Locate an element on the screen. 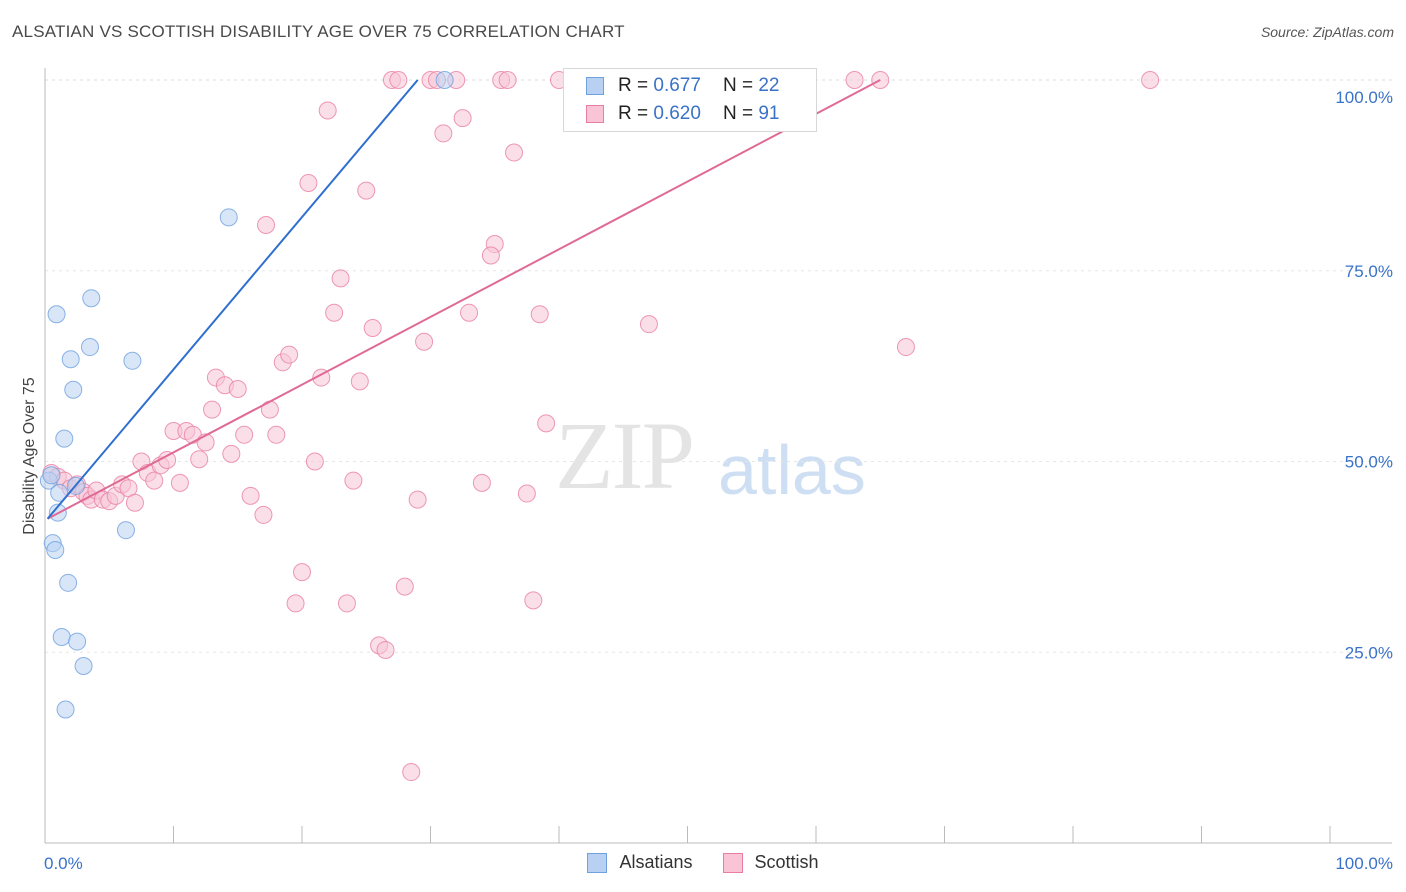 This screenshot has width=1406, height=892. correlation-legend: R = 0.677 N = 22 R = 0.620 N = 91 is located at coordinates (690, 100).